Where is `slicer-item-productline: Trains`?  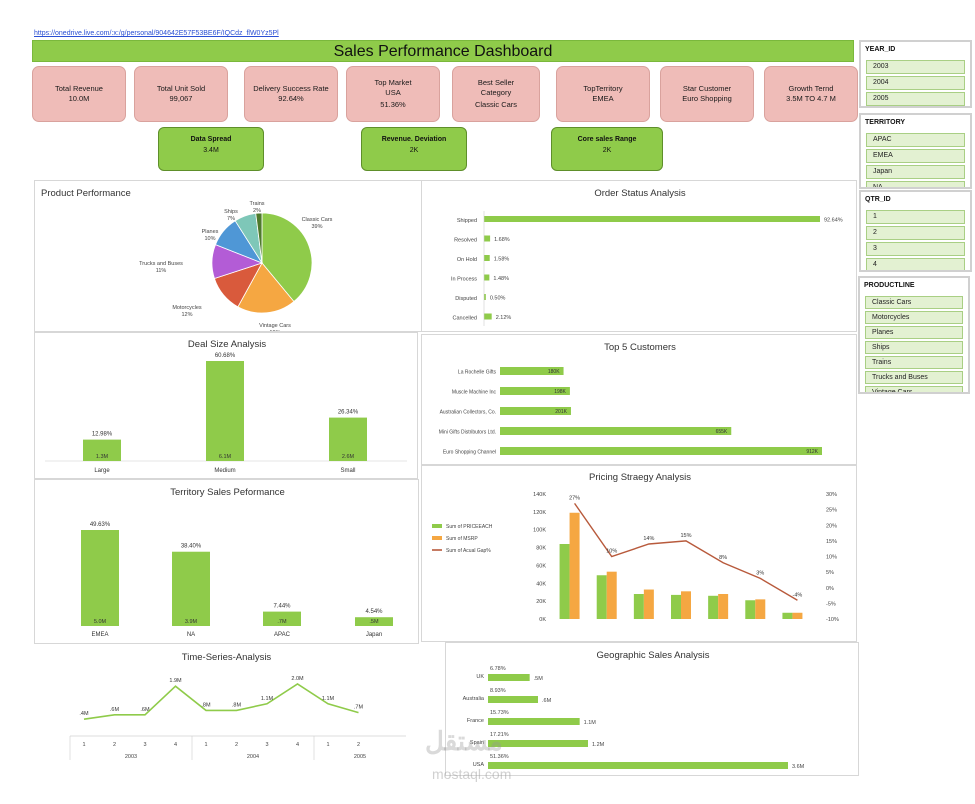
slicer-item-productline: Trains is located at coordinates (914, 362).